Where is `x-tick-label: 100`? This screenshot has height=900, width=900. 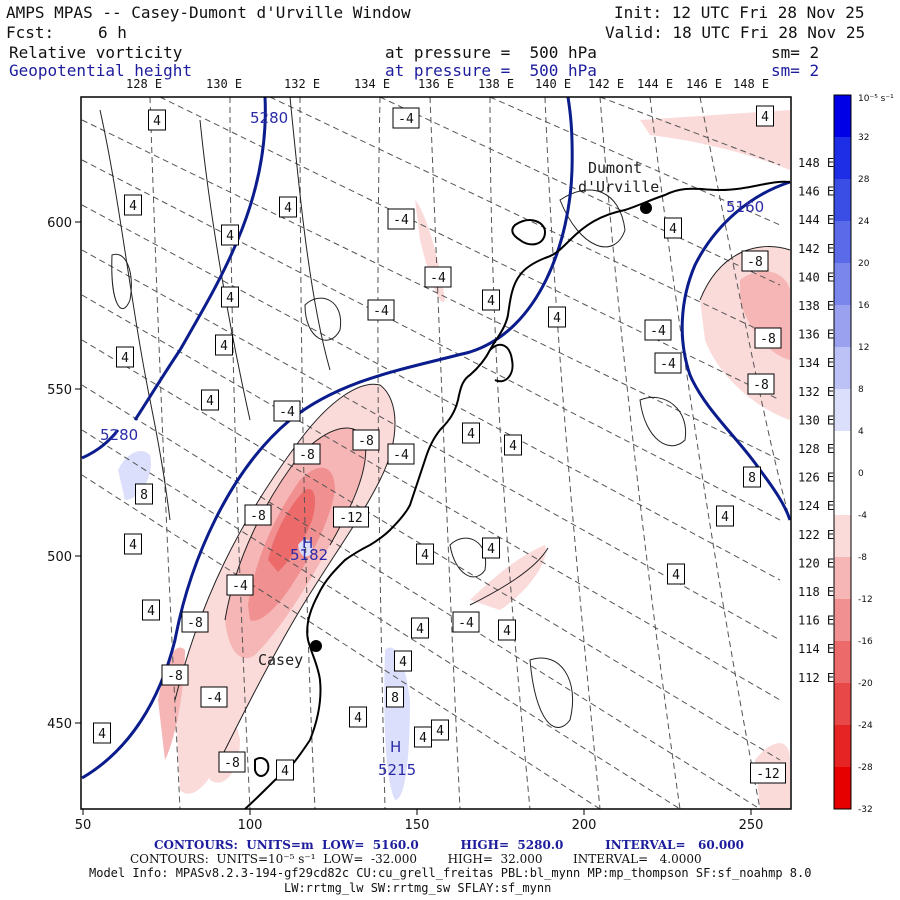
x-tick-label: 100 is located at coordinates (250, 825).